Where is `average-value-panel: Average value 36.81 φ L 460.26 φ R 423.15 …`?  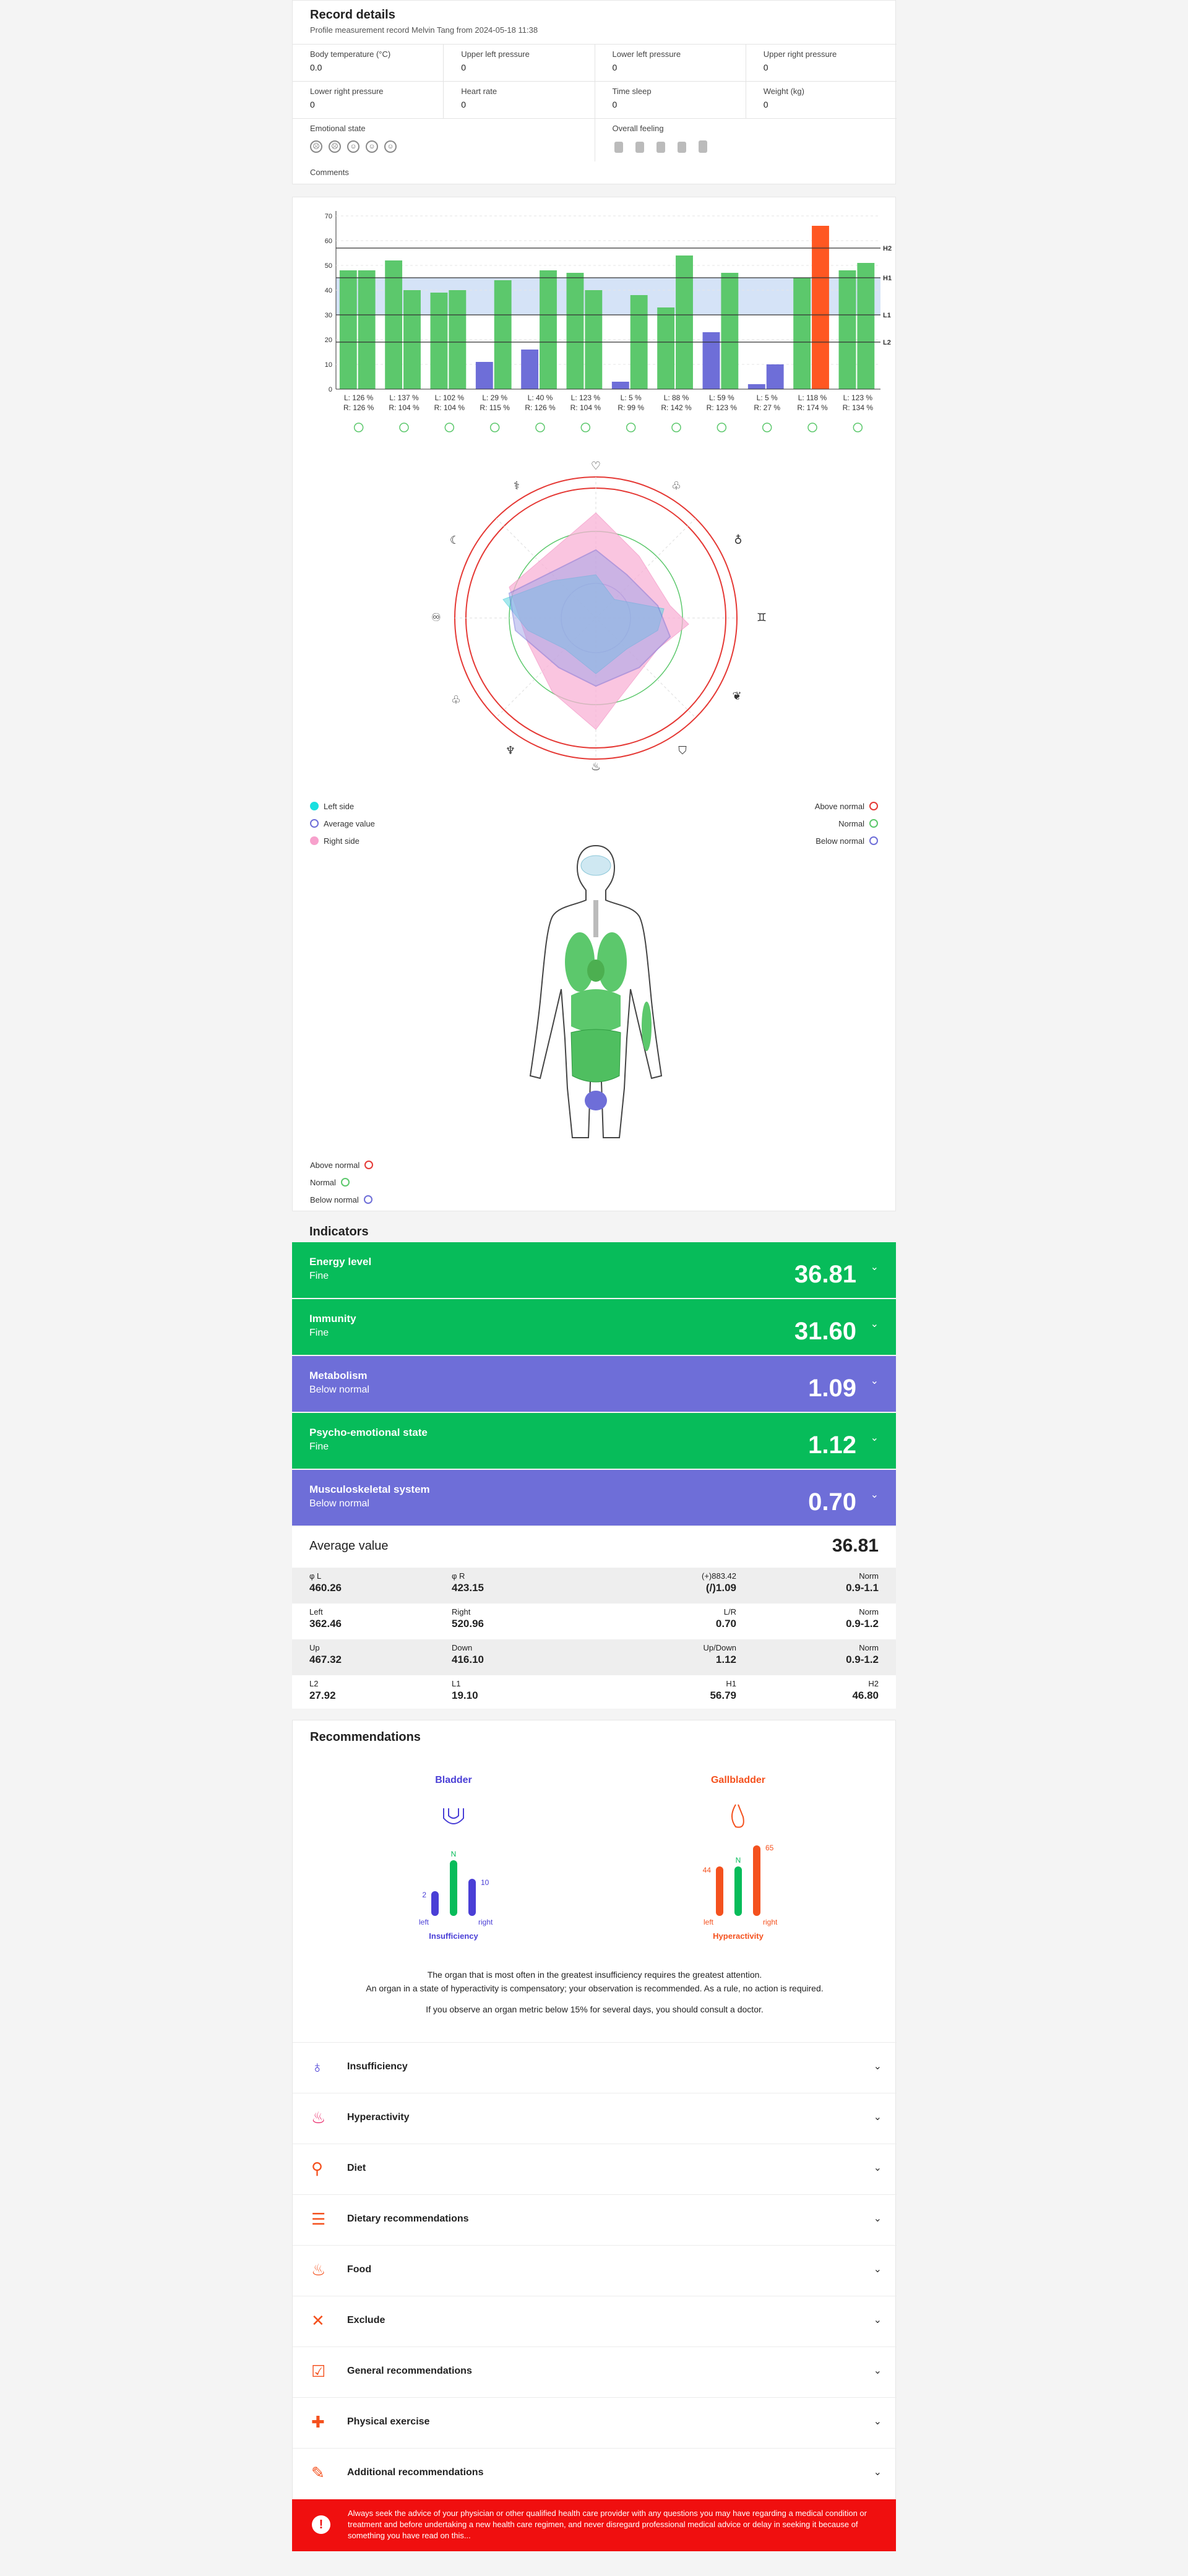 average-value-panel: Average value 36.81 φ L 460.26 φ R 423.15 … is located at coordinates (594, 1618).